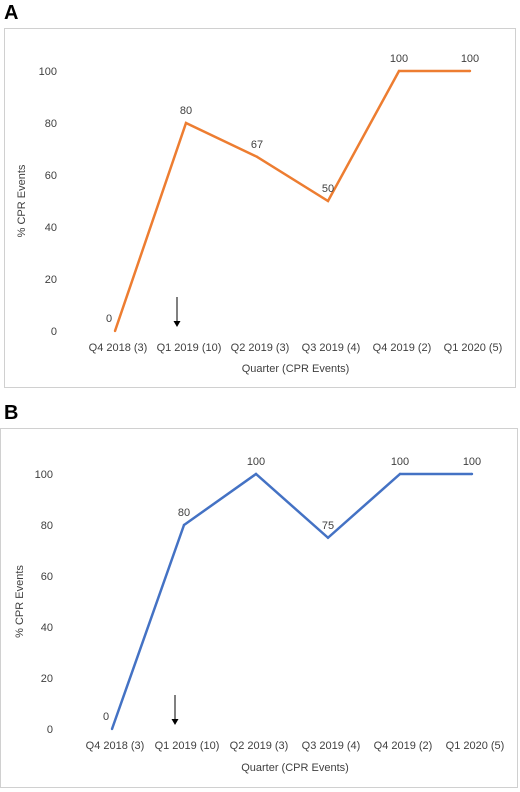 This screenshot has width=520, height=792. What do you see at coordinates (11, 413) in the screenshot?
I see `panel-b-letter: B` at bounding box center [11, 413].